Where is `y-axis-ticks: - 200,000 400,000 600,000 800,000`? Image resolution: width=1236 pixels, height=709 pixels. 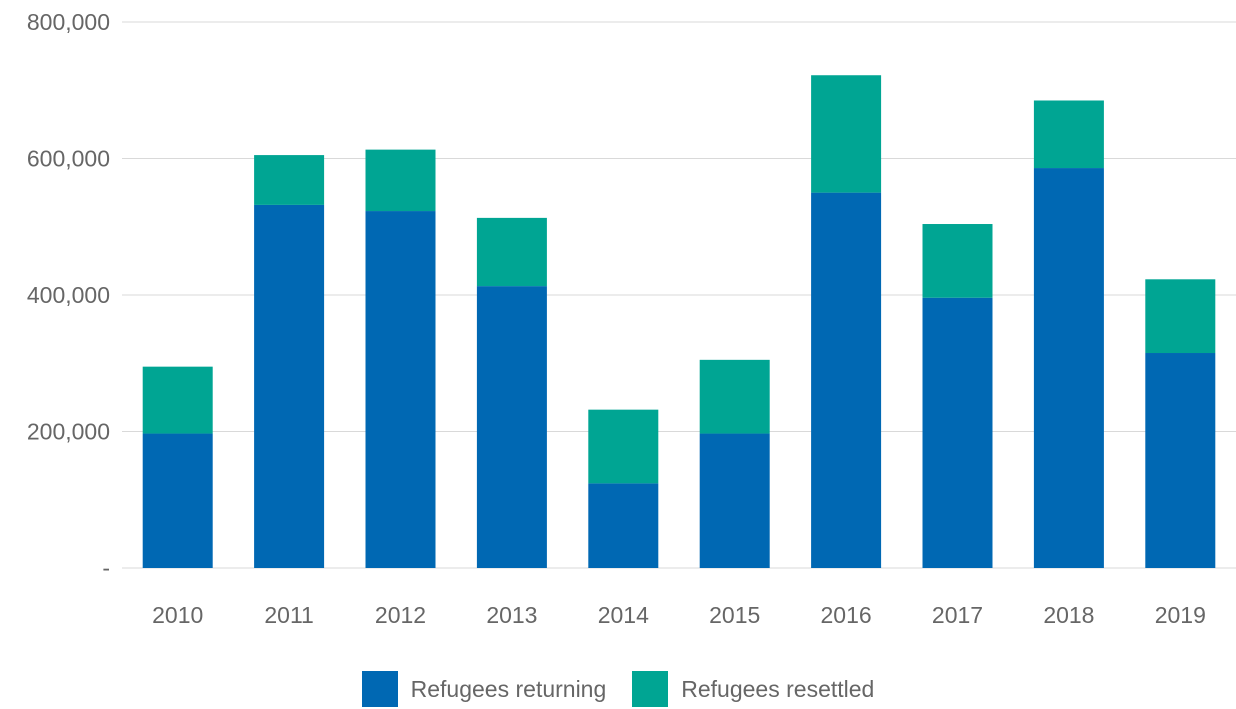
y-axis-ticks: - 200,000 400,000 600,000 800,000 is located at coordinates (68, 295).